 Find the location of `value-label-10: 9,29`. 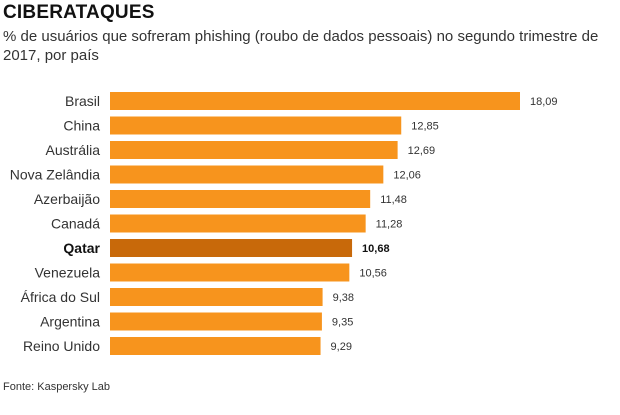

value-label-10: 9,29 is located at coordinates (341, 347).